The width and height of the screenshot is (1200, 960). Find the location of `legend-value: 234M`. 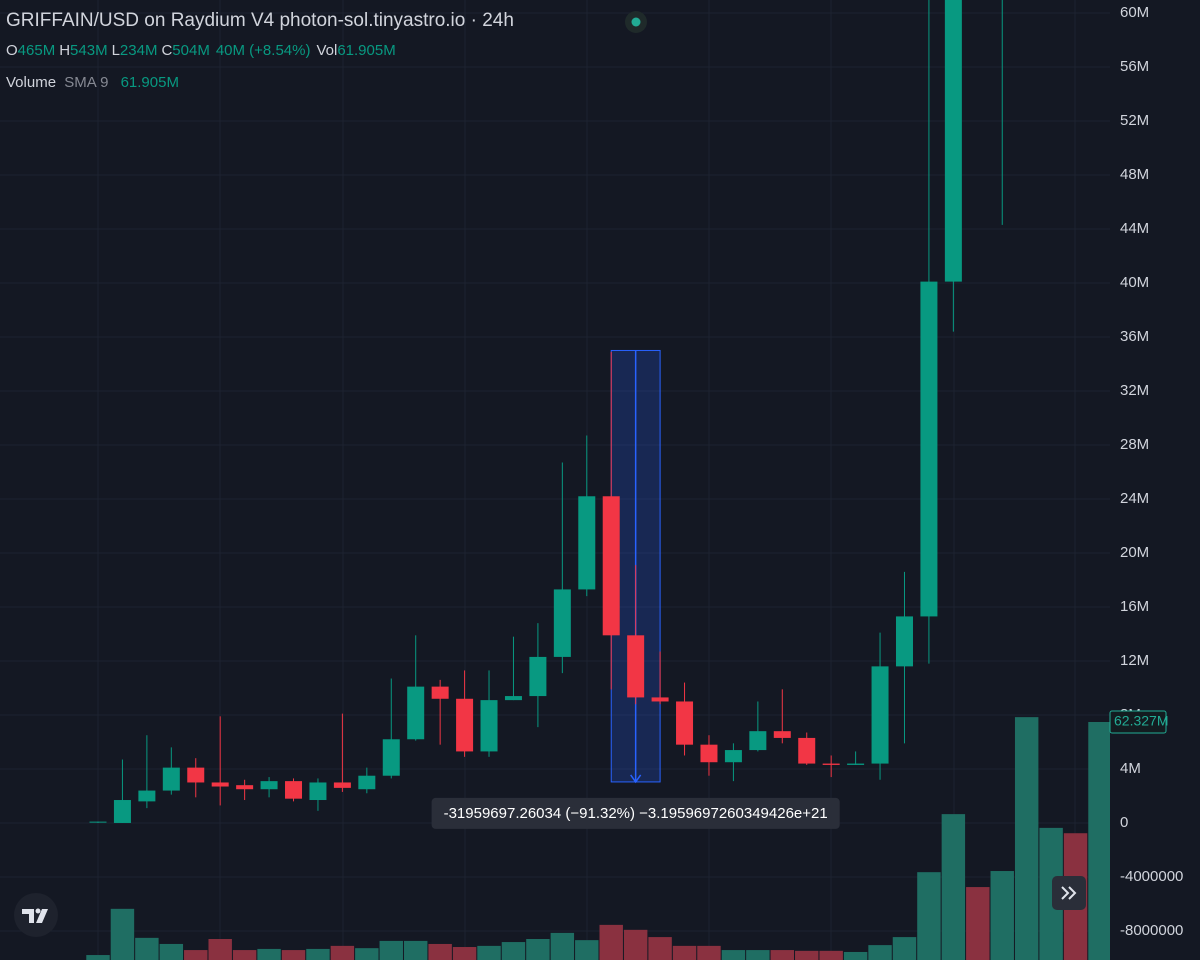

legend-value: 234M is located at coordinates (138, 50).